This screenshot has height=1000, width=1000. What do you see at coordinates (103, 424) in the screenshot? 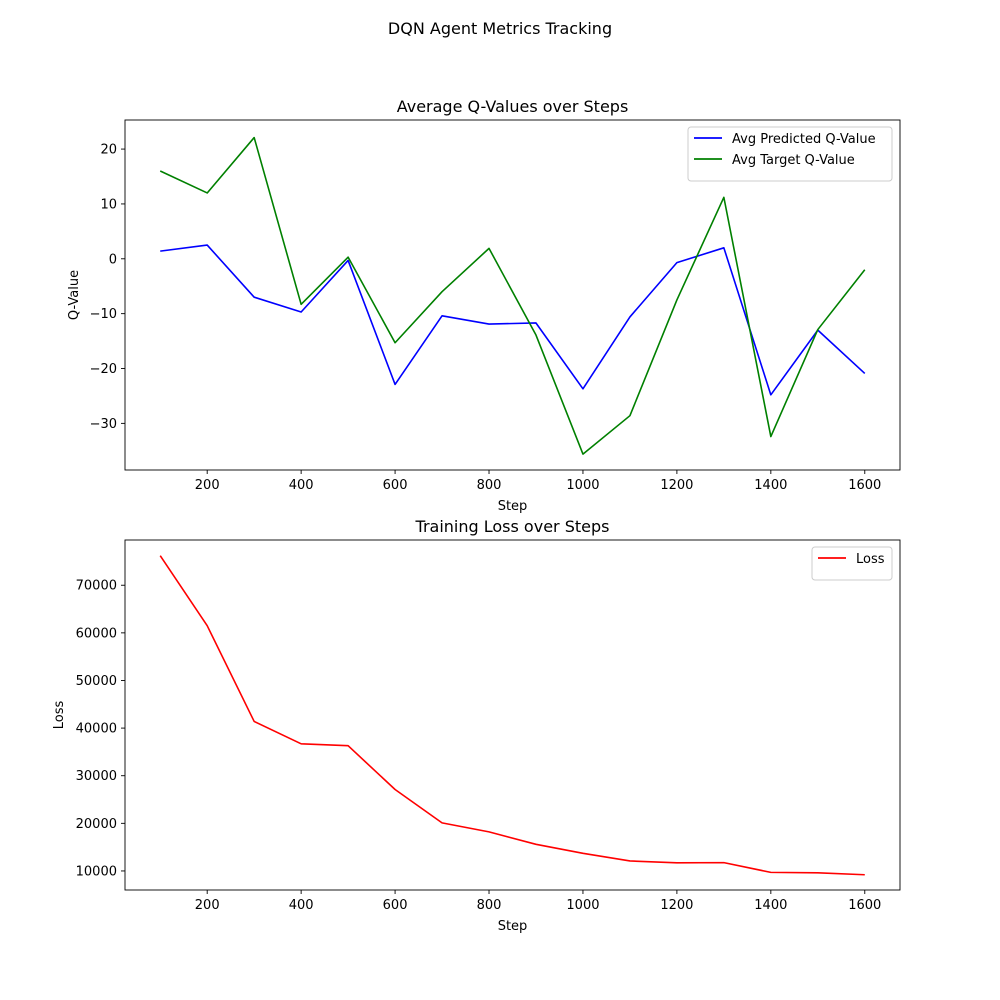
I see `y-tick-label: −30` at bounding box center [103, 424].